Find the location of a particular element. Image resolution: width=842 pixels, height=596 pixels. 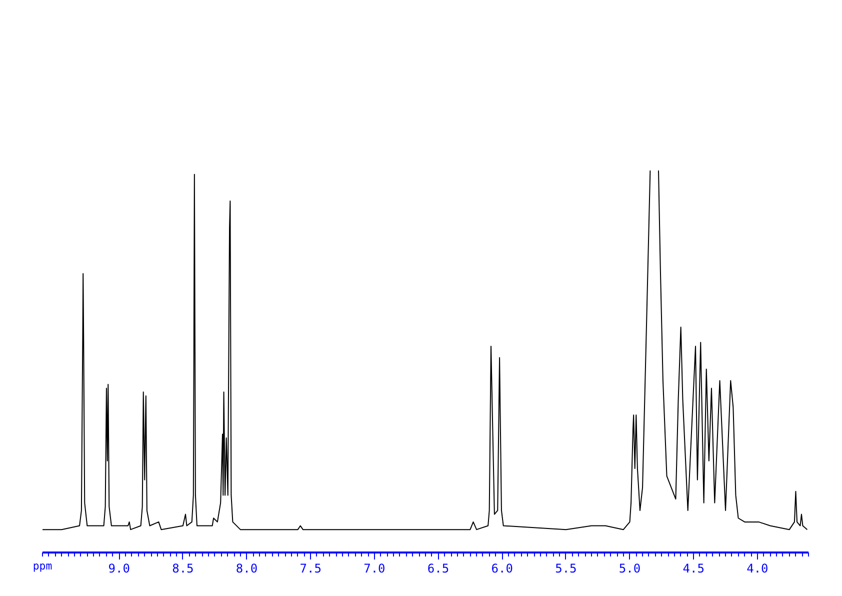

x-tick-label: 5.0 is located at coordinates (629, 569).